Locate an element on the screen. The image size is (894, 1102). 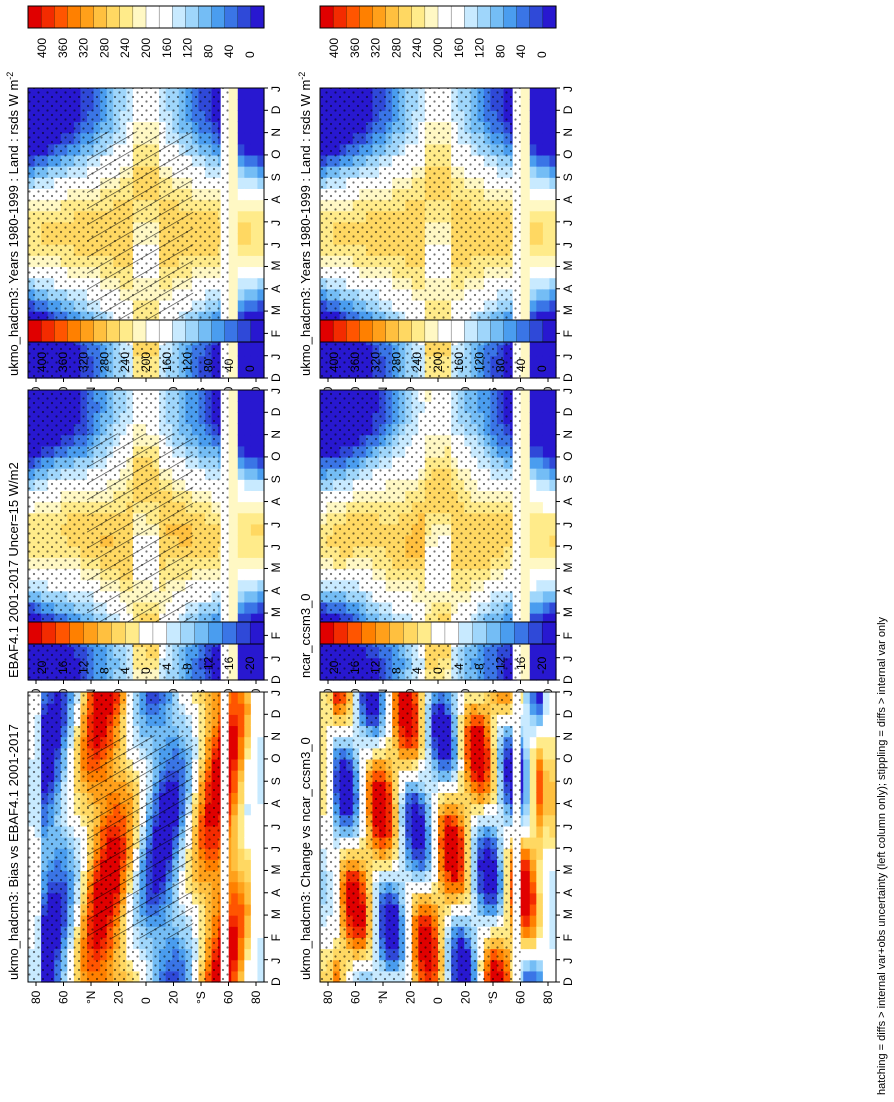
colorbar-label: 280 is located at coordinates (104, 48).